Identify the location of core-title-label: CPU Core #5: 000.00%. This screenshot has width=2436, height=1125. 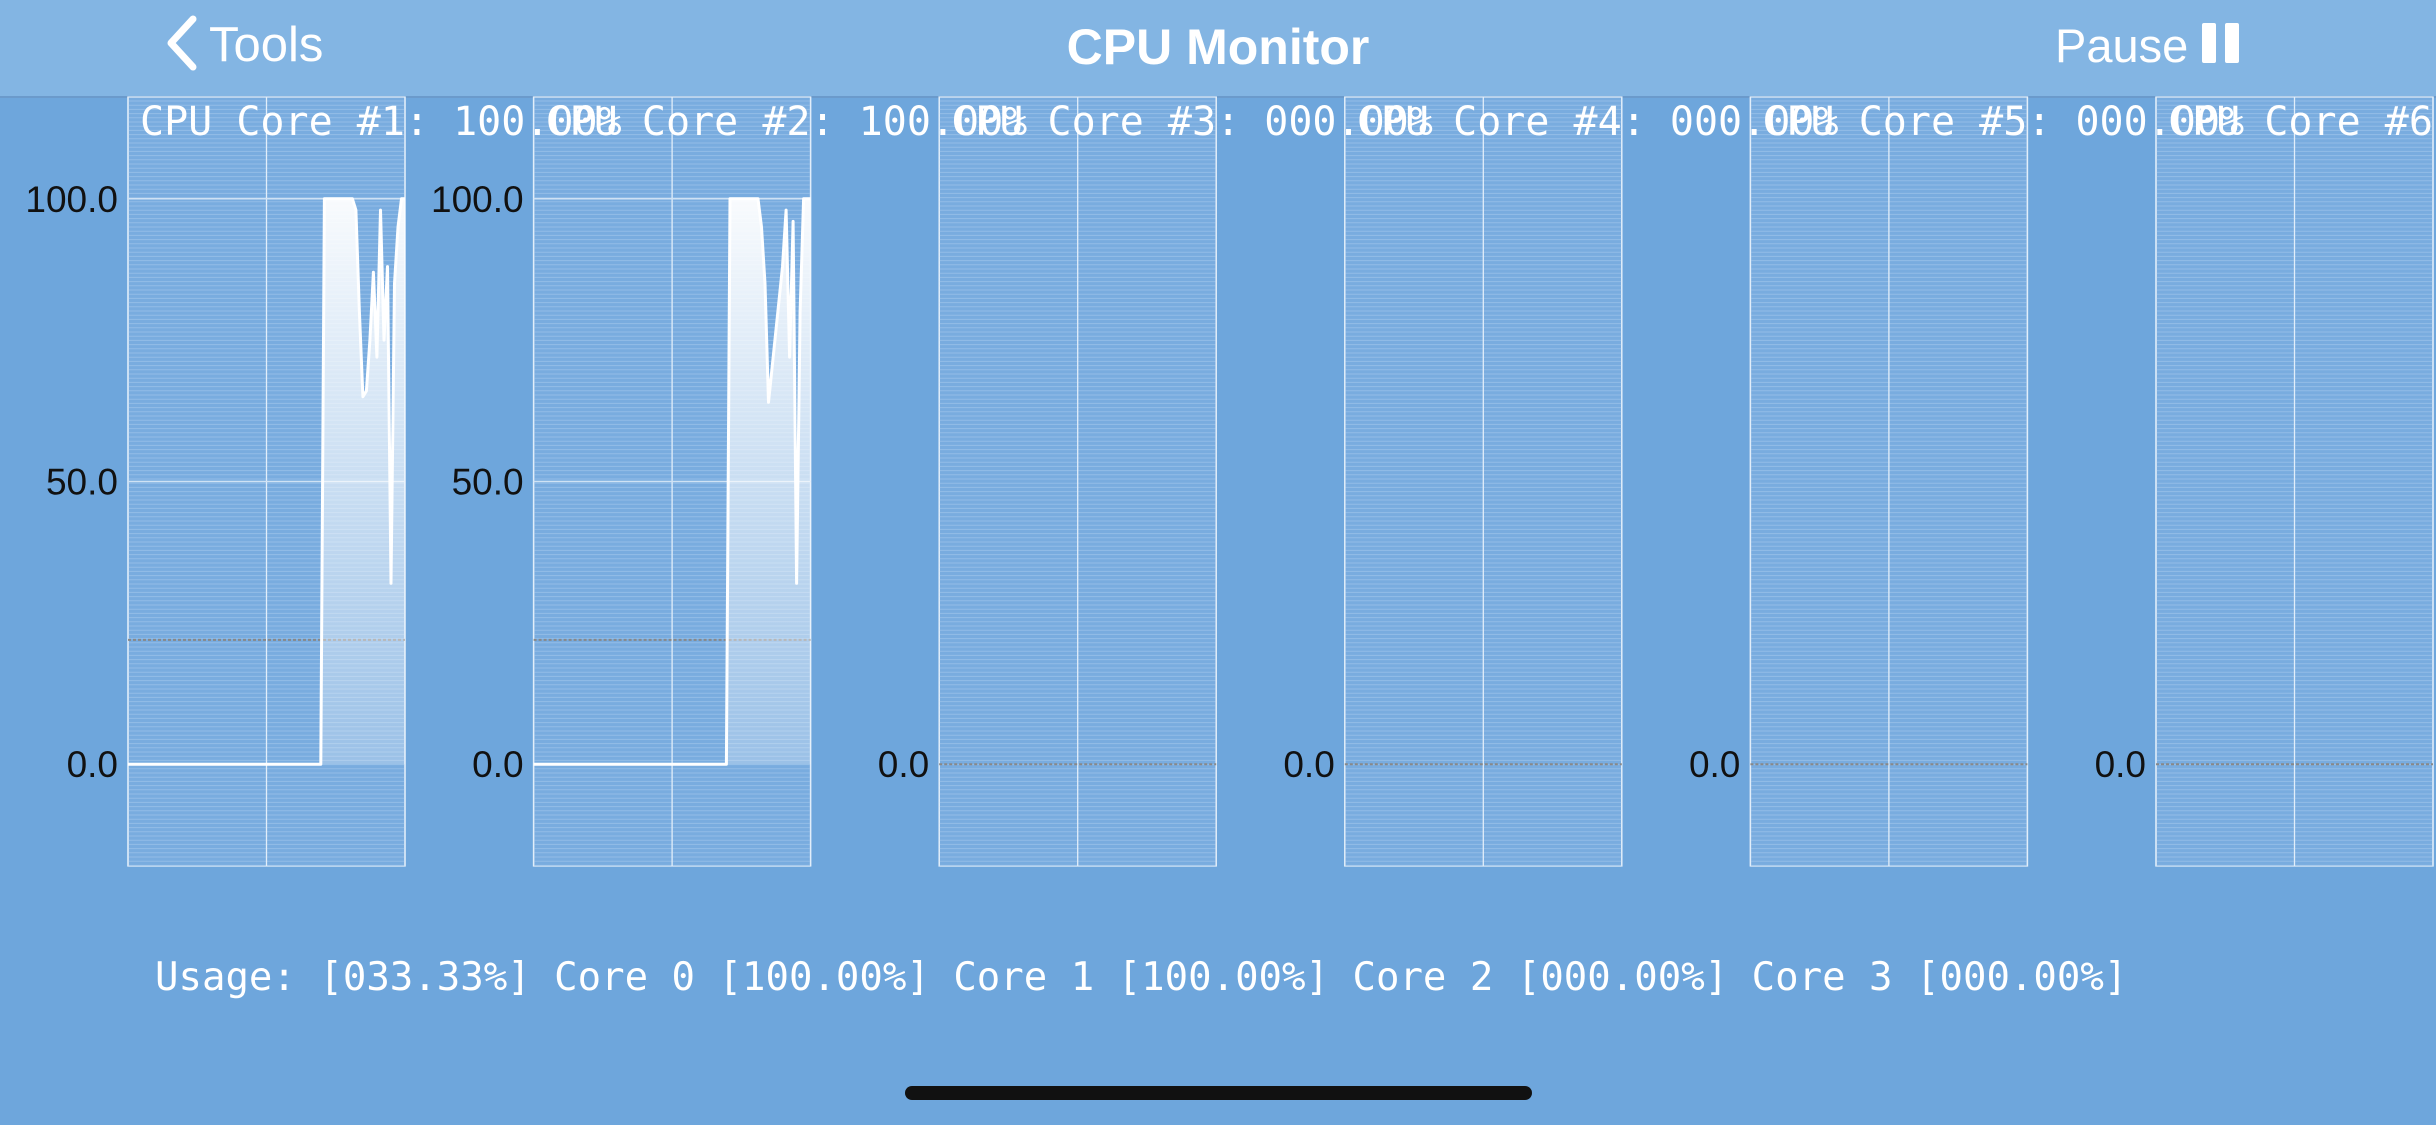
(2003, 122).